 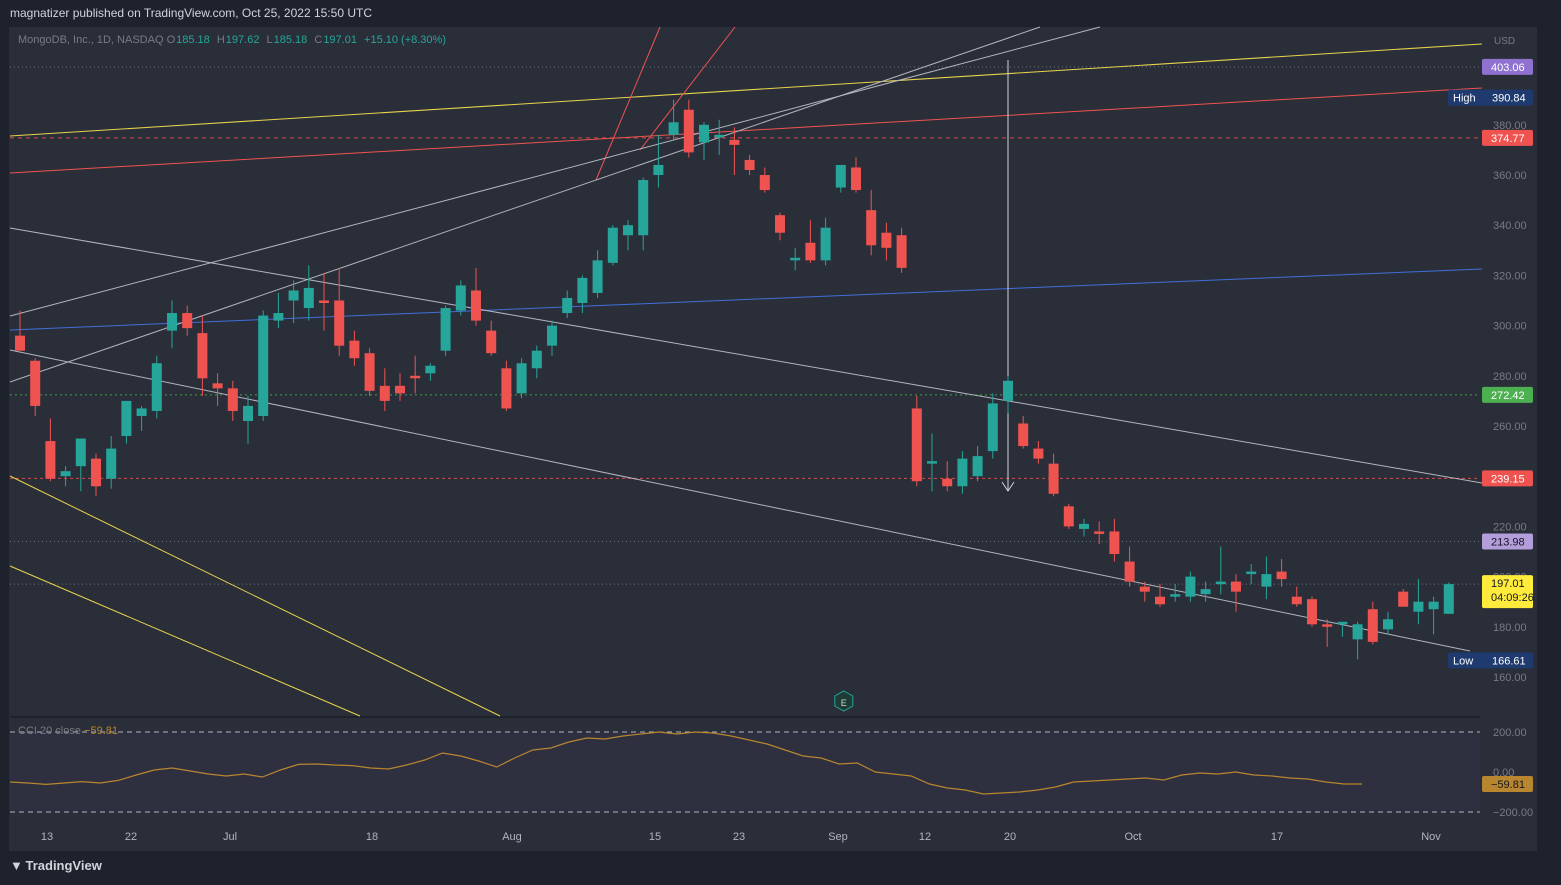 I want to click on symbol-name: MongoDB, Inc., 1D, NASDAQ, so click(x=91, y=40).